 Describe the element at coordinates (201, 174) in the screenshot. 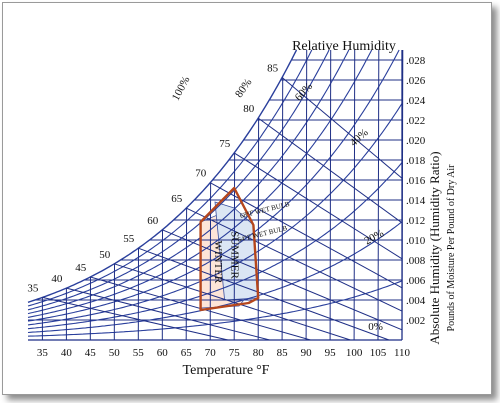

I see `saturation-temp-label: 70` at that location.